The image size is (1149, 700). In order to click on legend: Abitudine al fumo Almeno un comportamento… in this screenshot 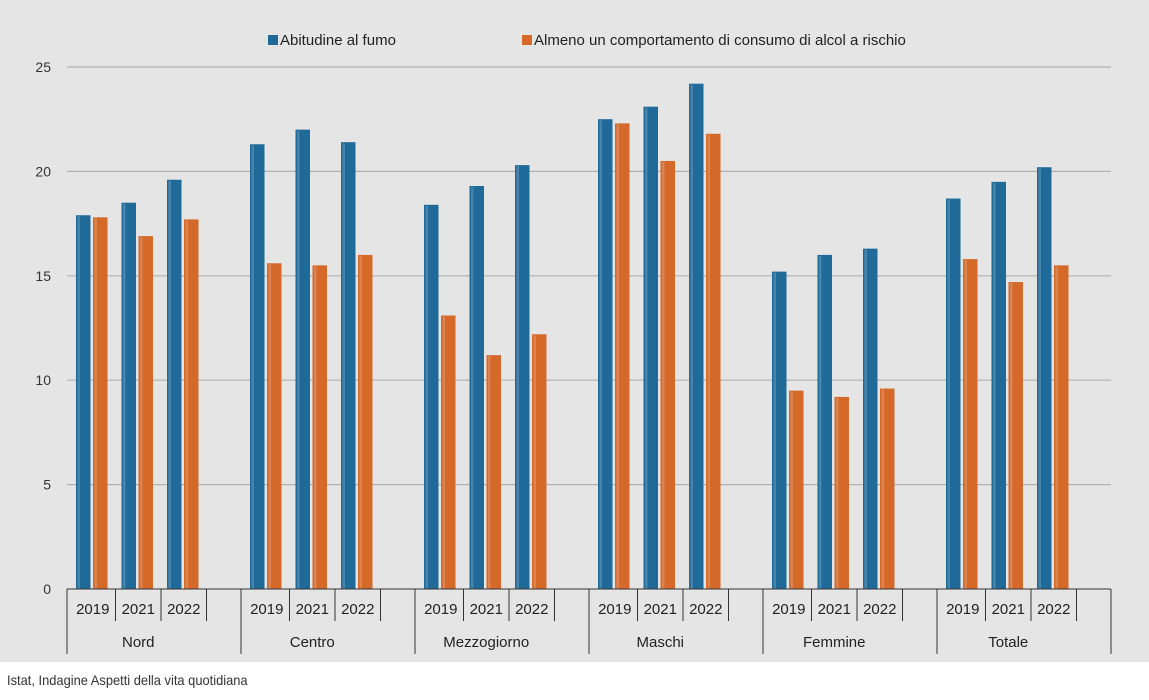, I will do `click(587, 40)`.